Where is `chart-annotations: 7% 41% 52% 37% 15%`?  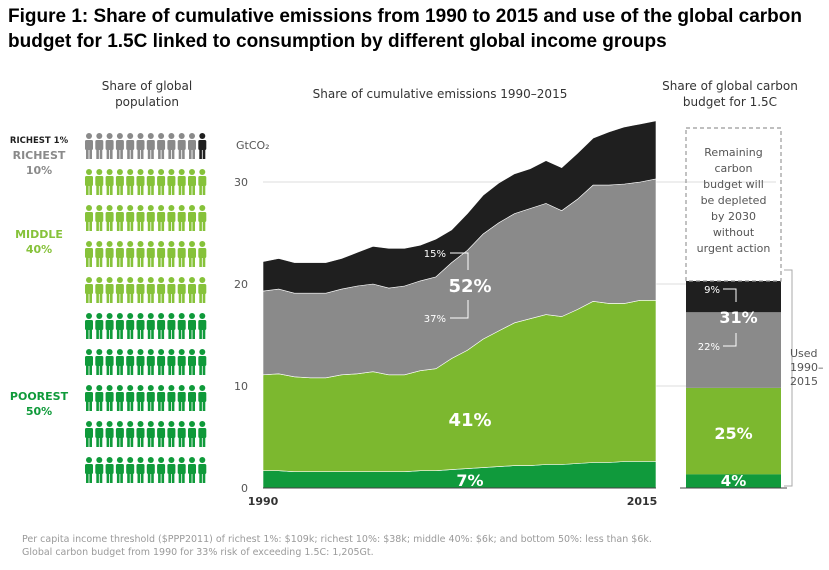 chart-annotations: 7% 41% 52% 37% 15% is located at coordinates (458, 369).